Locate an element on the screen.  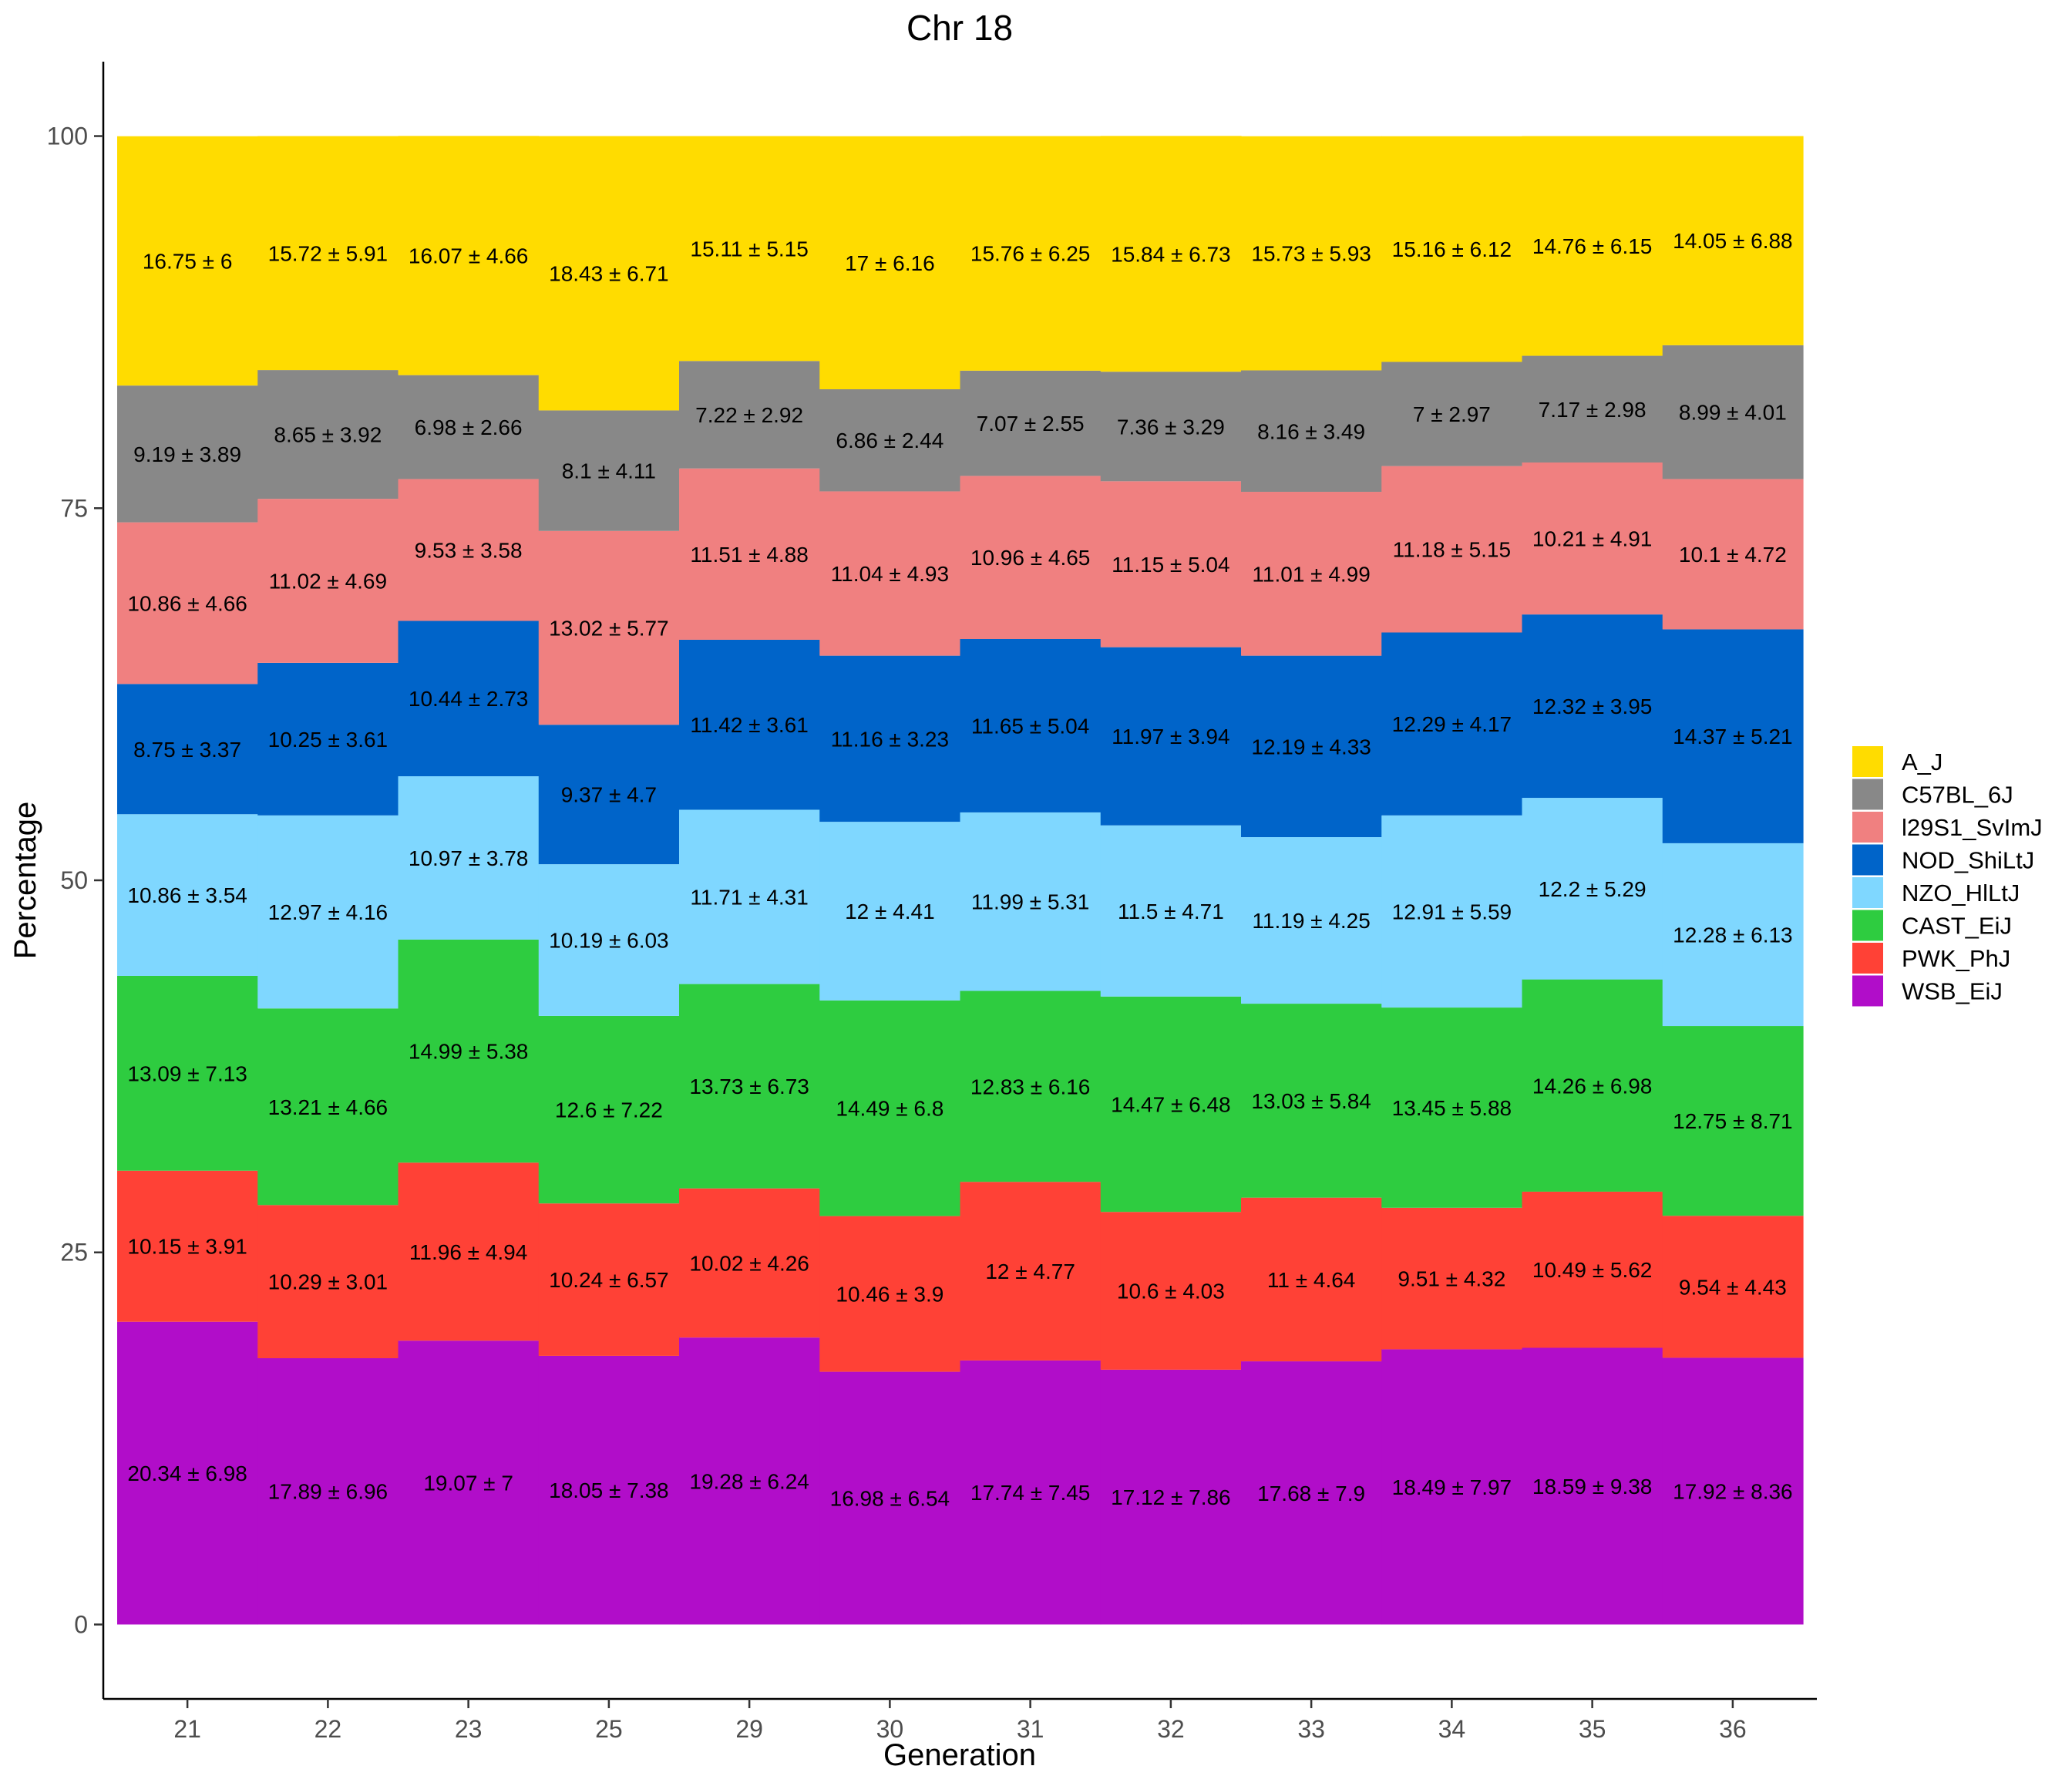
x-tick-label-33: 33 is located at coordinates (1311, 1729).